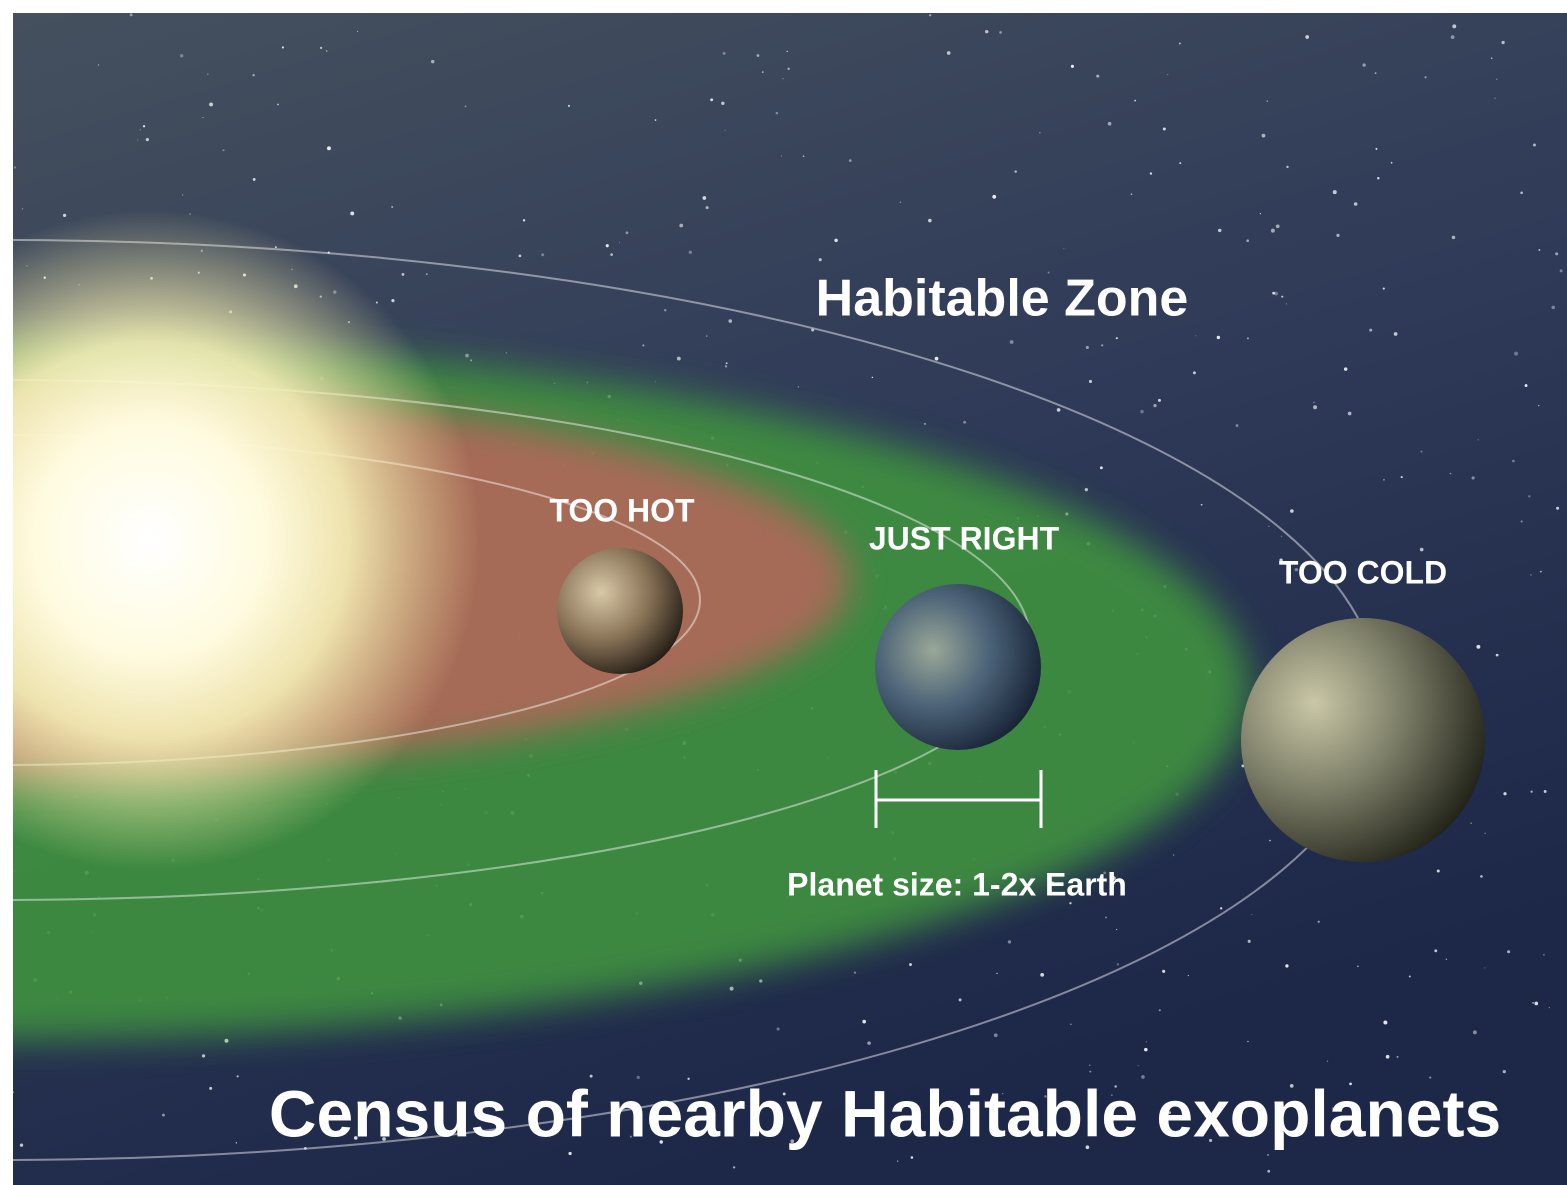  I want to click on scale-label: Planet size: 1-2x Earth, so click(957, 884).